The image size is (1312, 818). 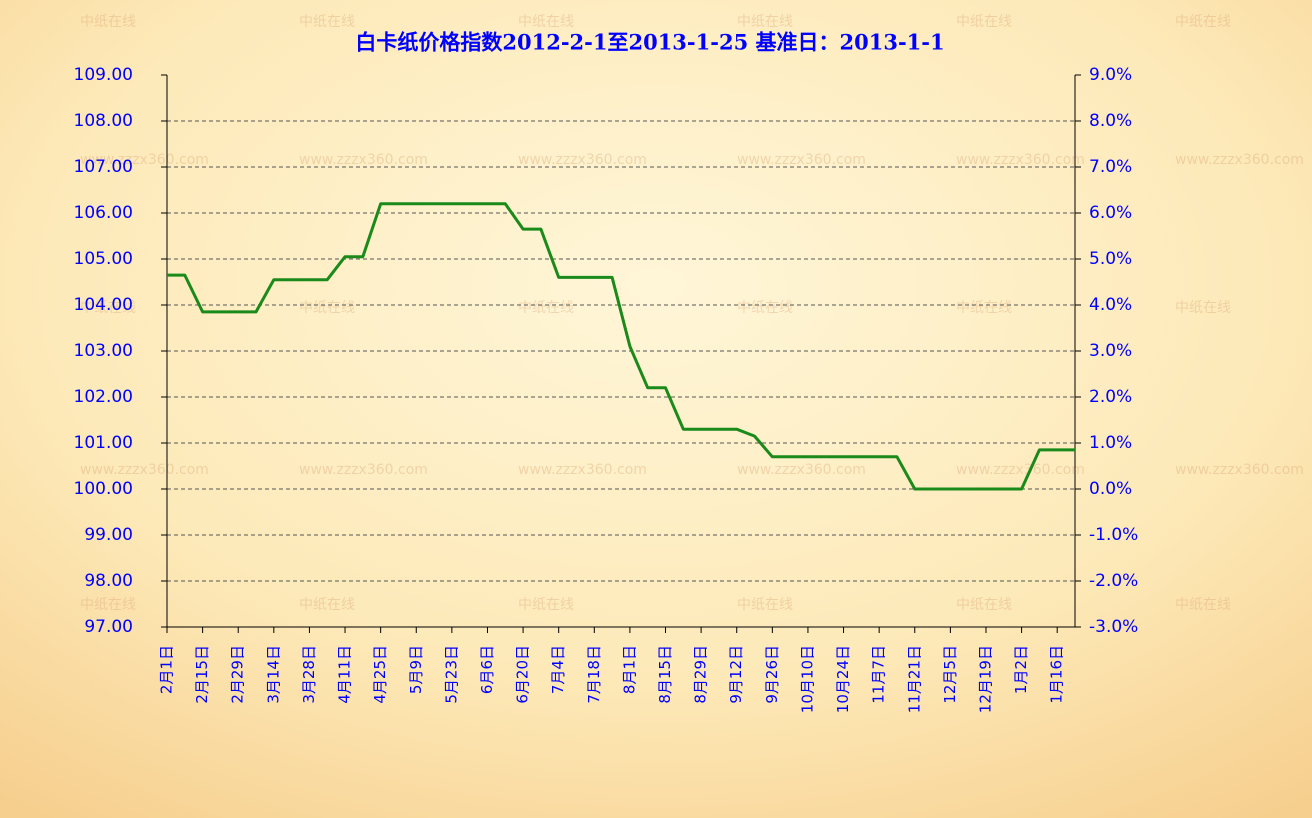 What do you see at coordinates (103, 351) in the screenshot?
I see `y-tick-label: 103.00` at bounding box center [103, 351].